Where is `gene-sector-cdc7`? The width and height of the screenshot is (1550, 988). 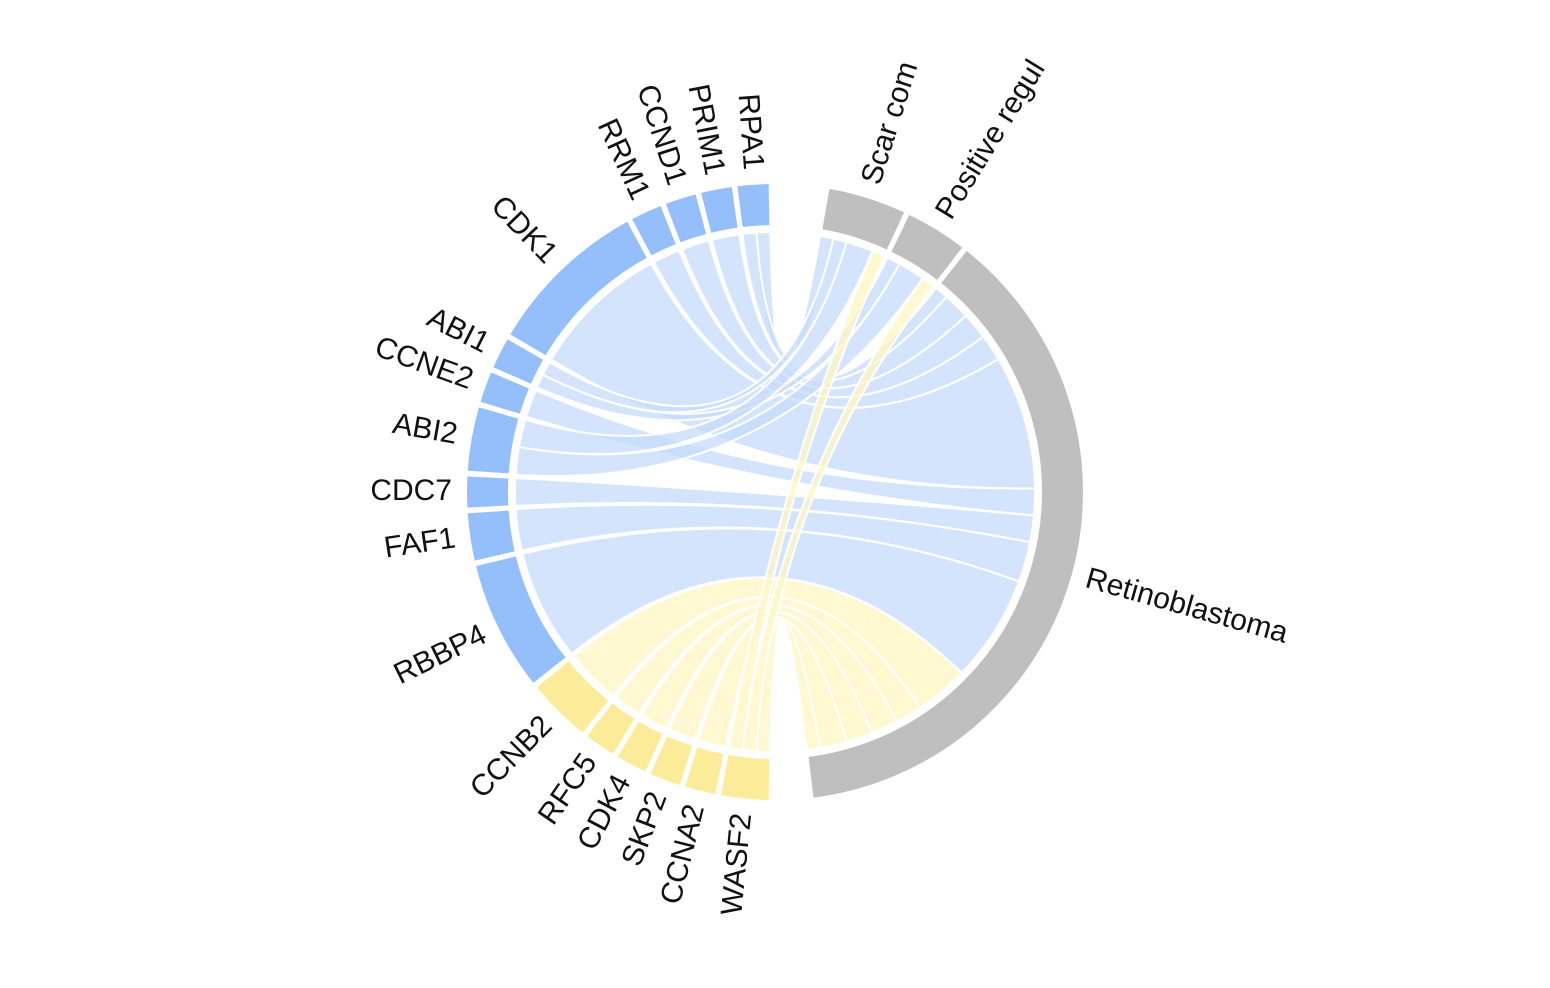 gene-sector-cdc7 is located at coordinates (488, 492).